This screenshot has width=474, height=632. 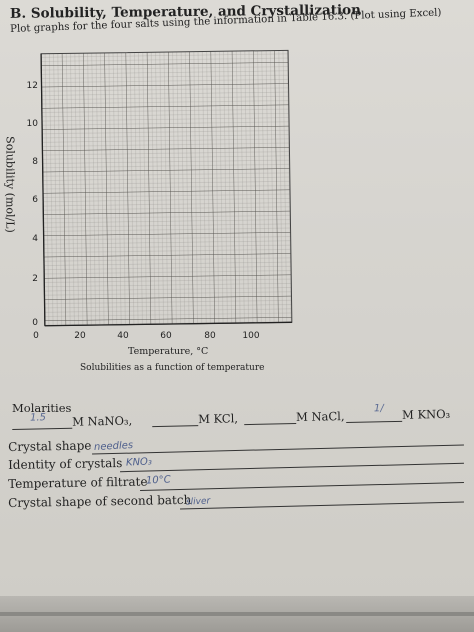 I want to click on y-tick-8: 8, so click(x=35, y=162).